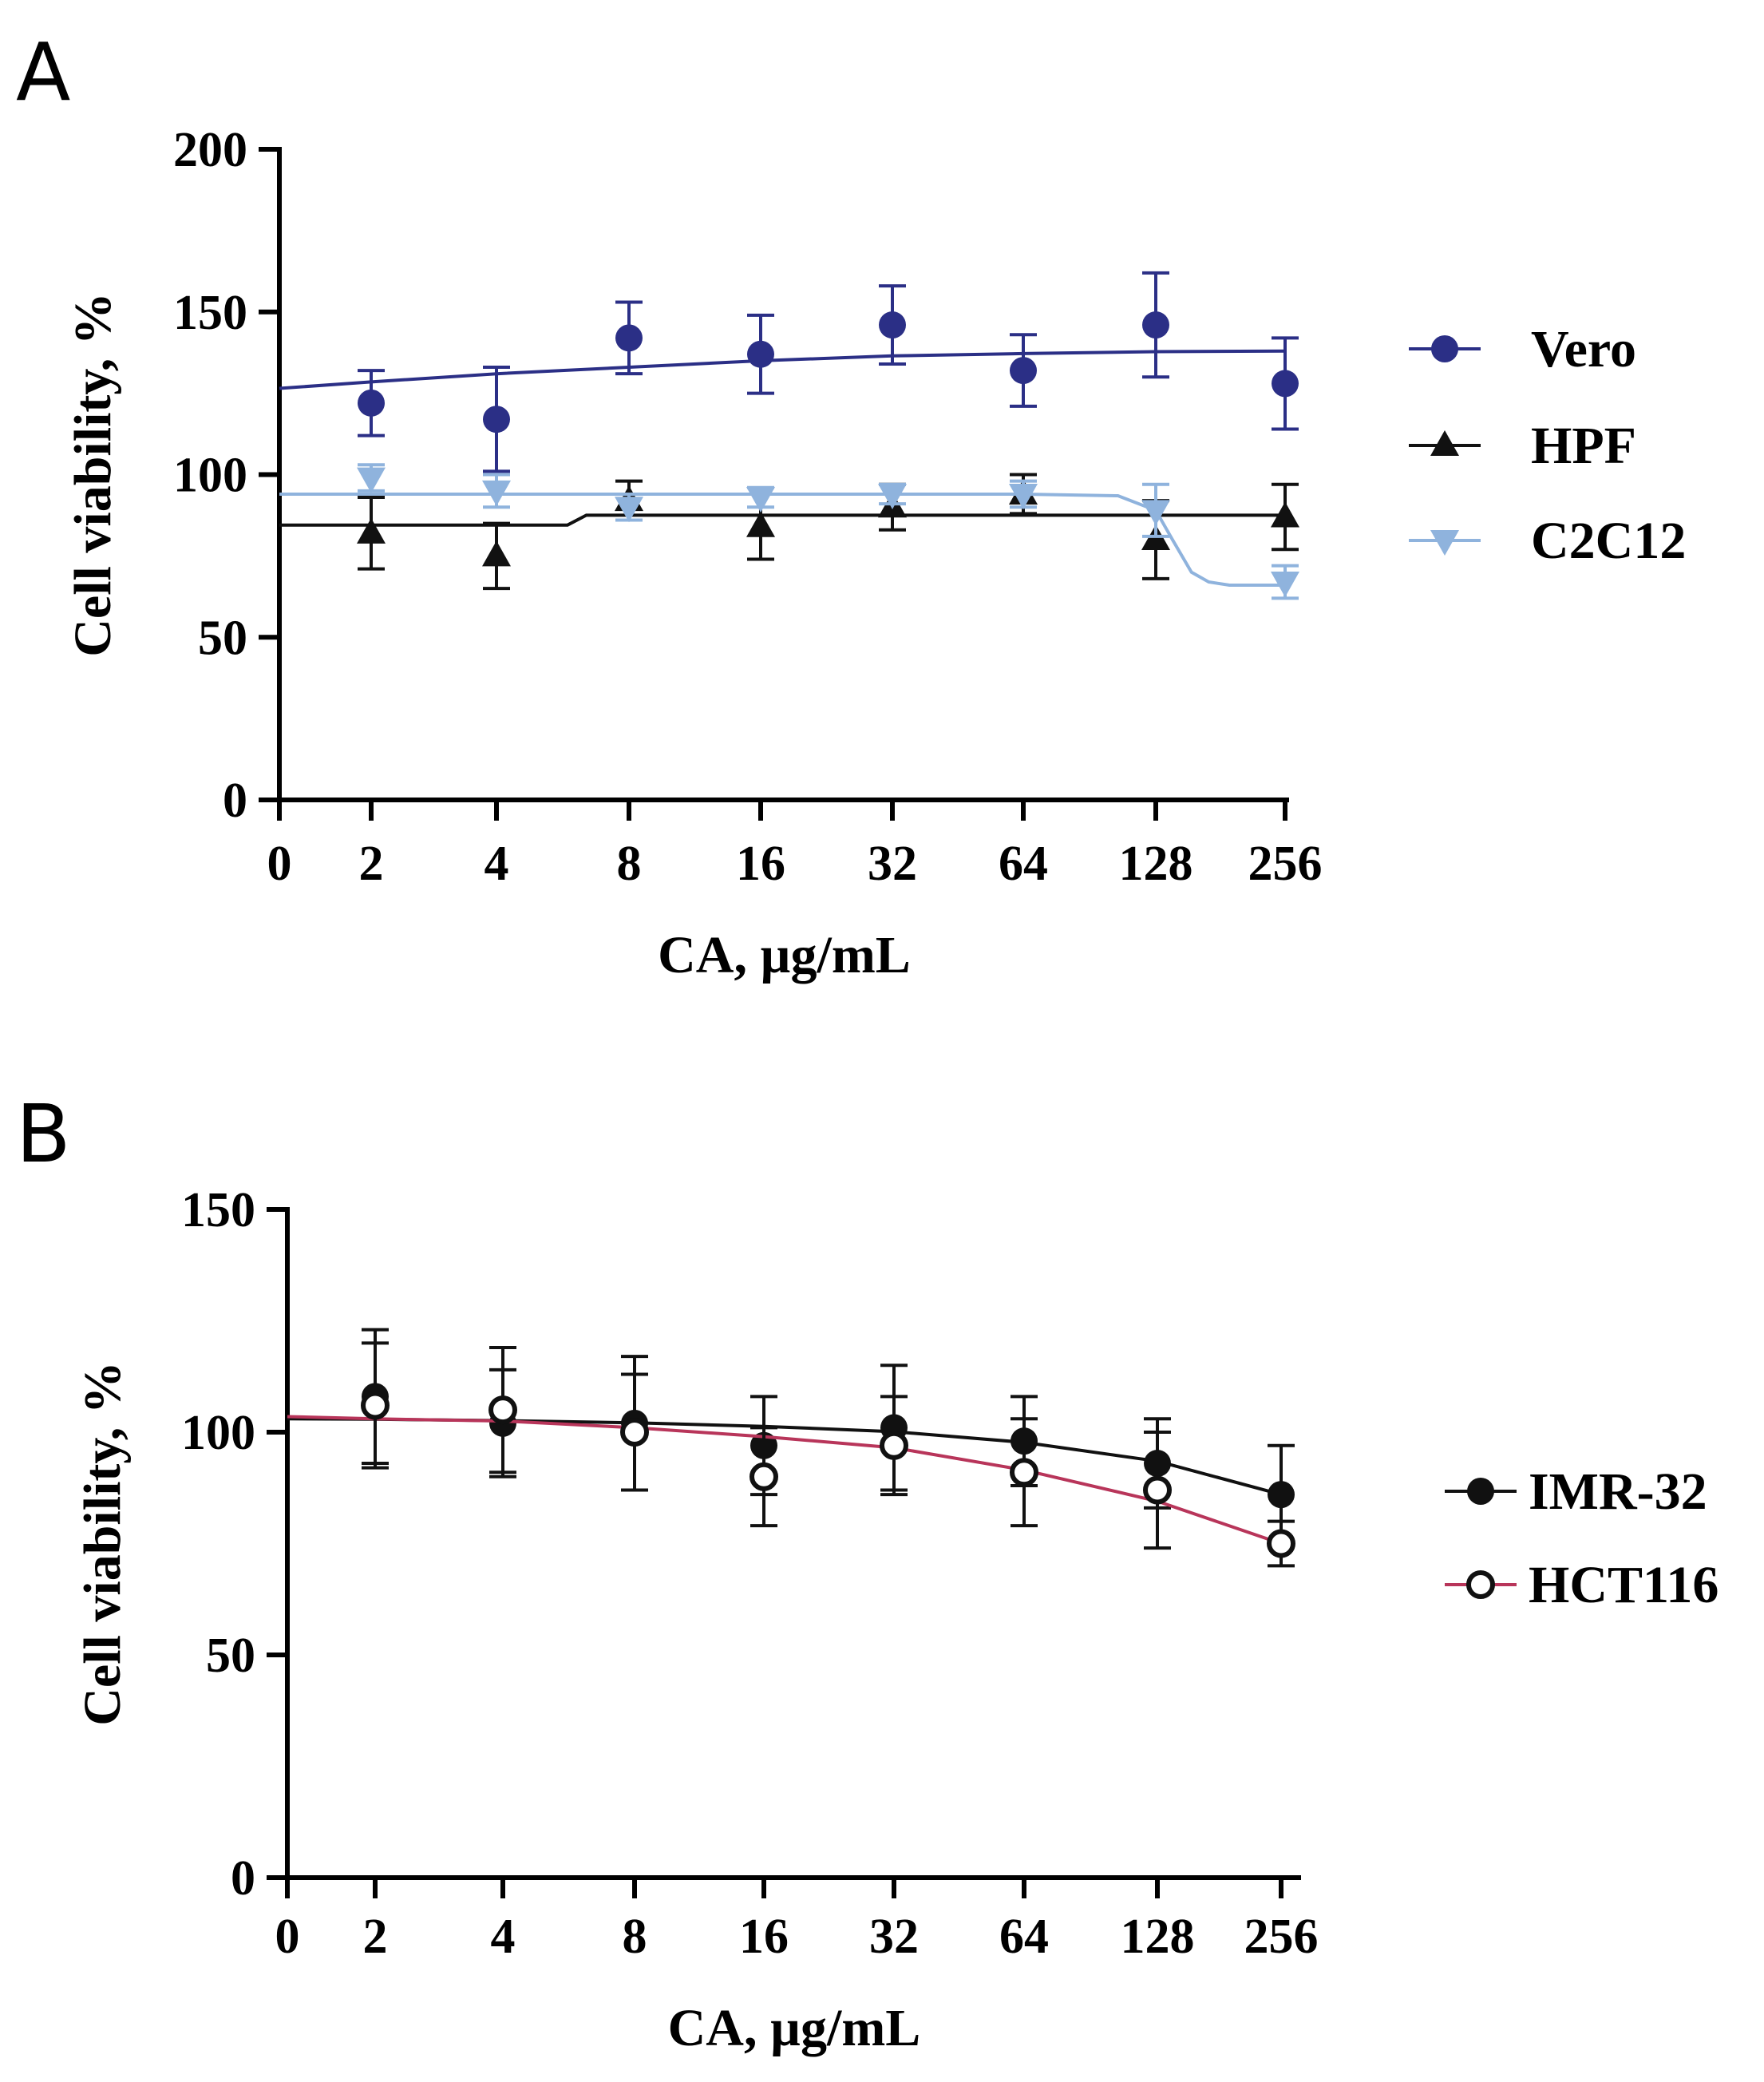 The image size is (1764, 2082). Describe the element at coordinates (218, 1433) in the screenshot. I see `y-tick-label-b-100: 100` at that location.